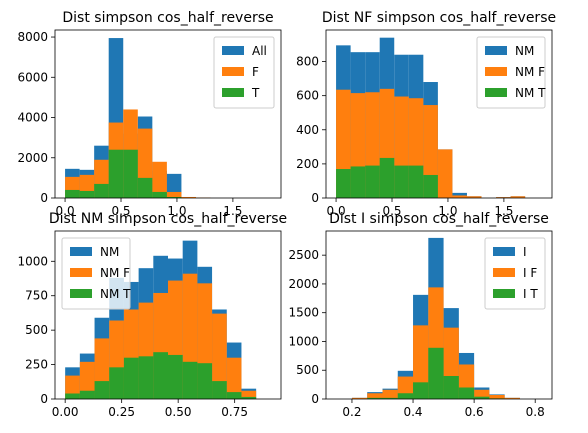  What do you see at coordinates (255, 72) in the screenshot?
I see `legend-label: F` at bounding box center [255, 72].